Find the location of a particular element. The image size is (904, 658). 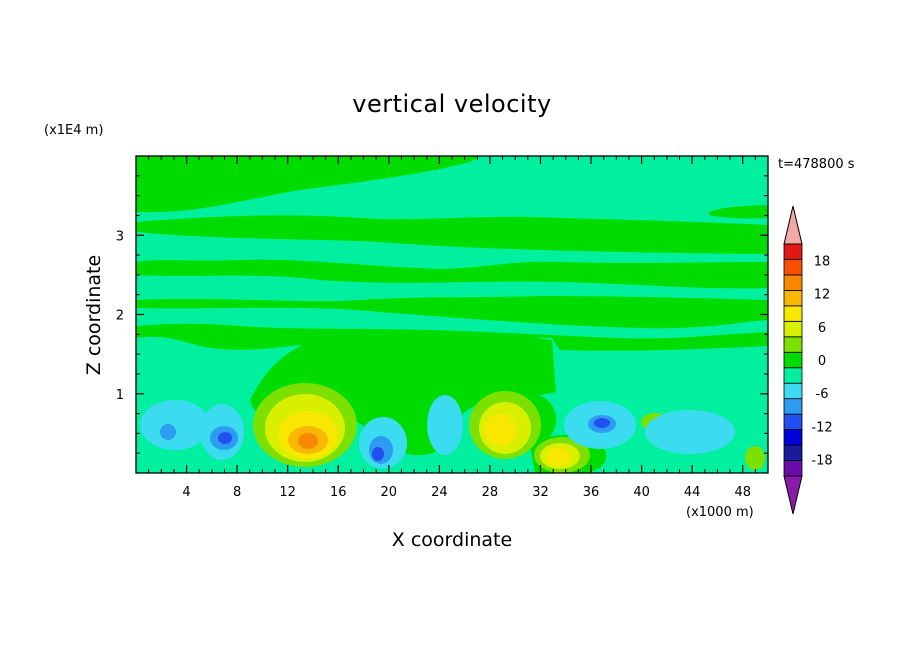

colorbar-tick-label: -18 is located at coordinates (821, 460).